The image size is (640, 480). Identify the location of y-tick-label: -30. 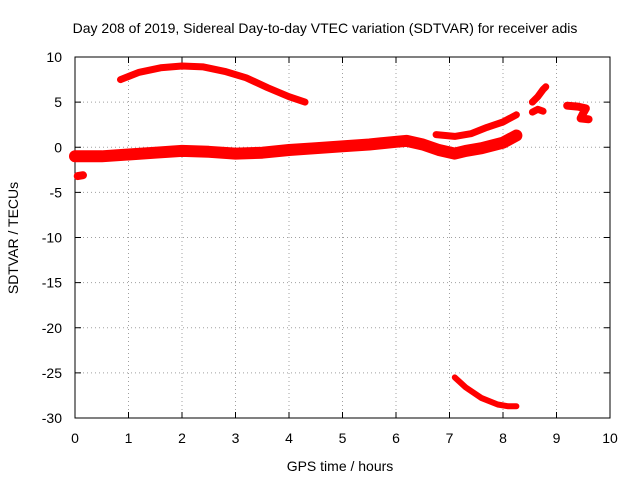
(52, 418).